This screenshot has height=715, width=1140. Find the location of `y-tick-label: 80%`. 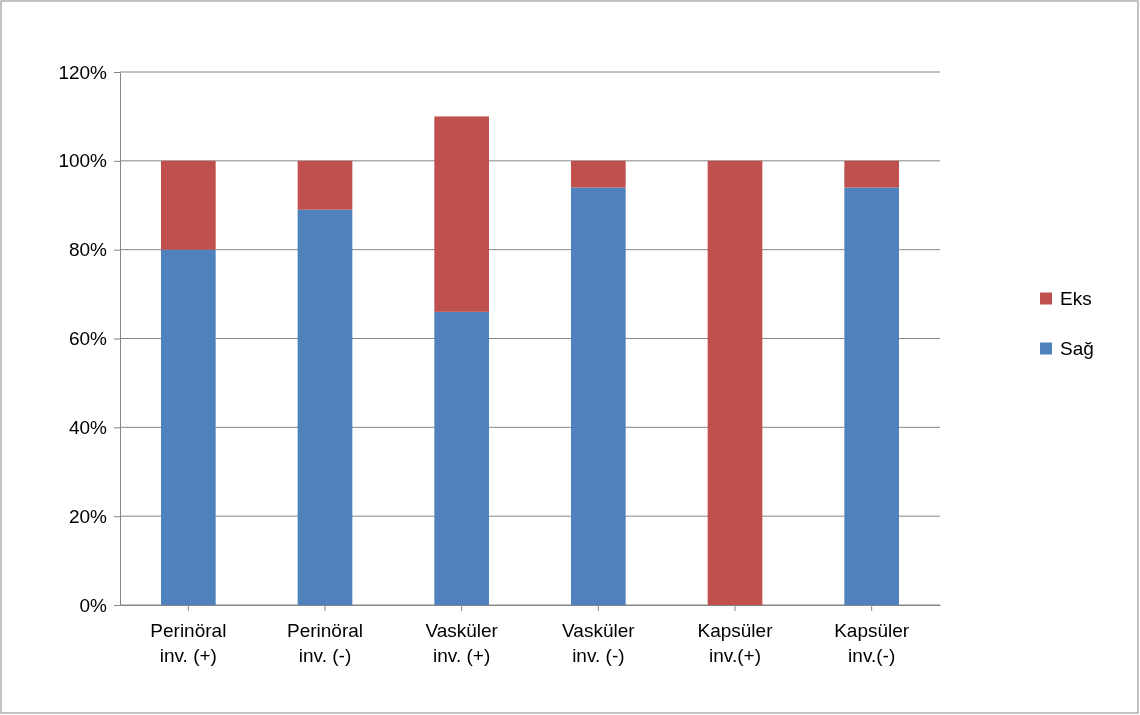

y-tick-label: 80% is located at coordinates (88, 250).